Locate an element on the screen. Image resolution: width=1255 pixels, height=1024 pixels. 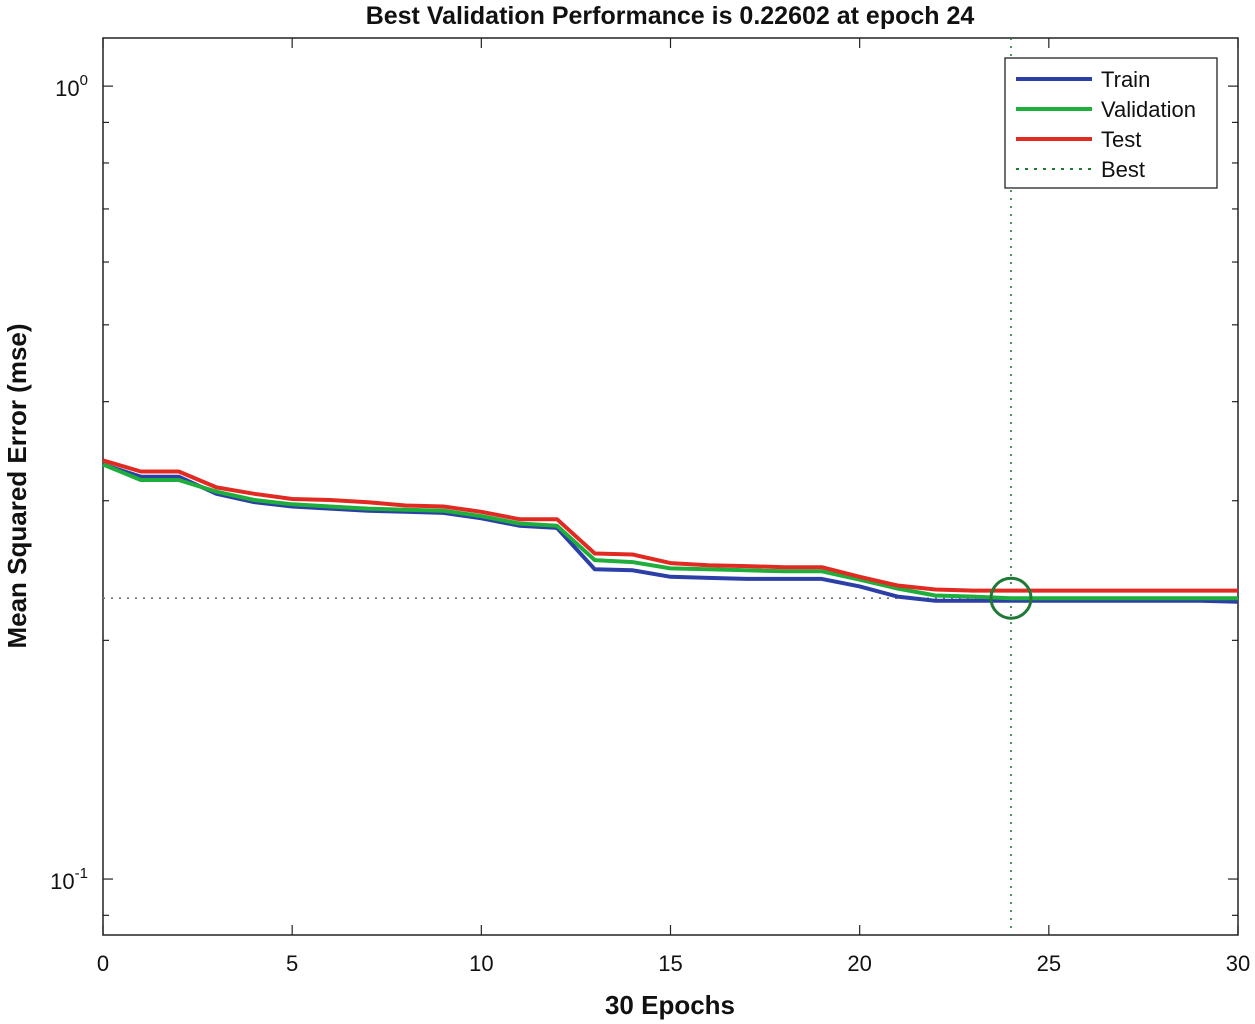
legend-label-train: Train is located at coordinates (1125, 79).